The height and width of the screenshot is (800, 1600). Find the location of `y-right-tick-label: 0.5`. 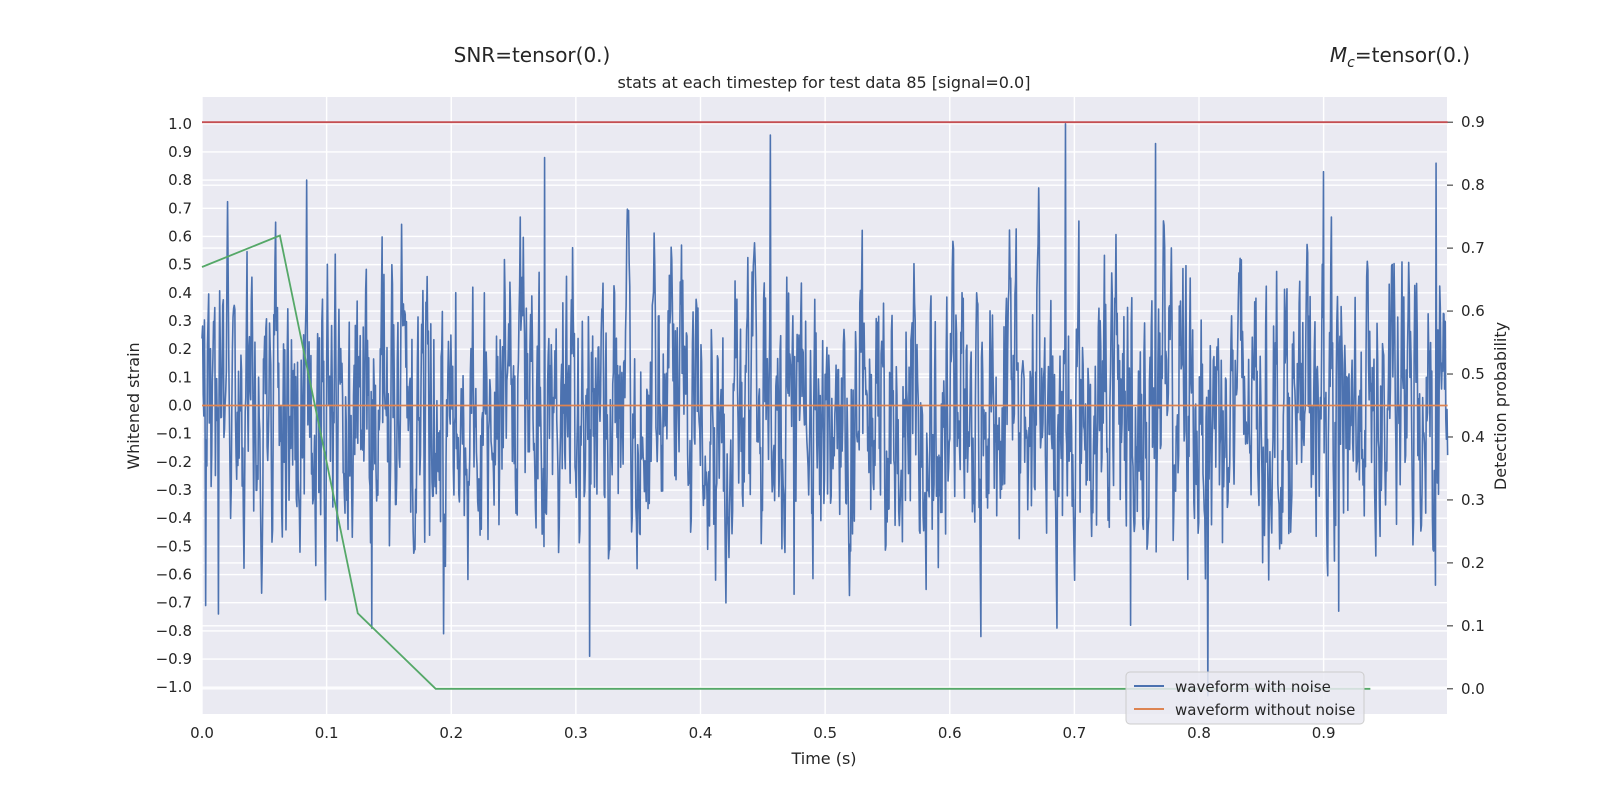

y-right-tick-label: 0.5 is located at coordinates (1473, 374).